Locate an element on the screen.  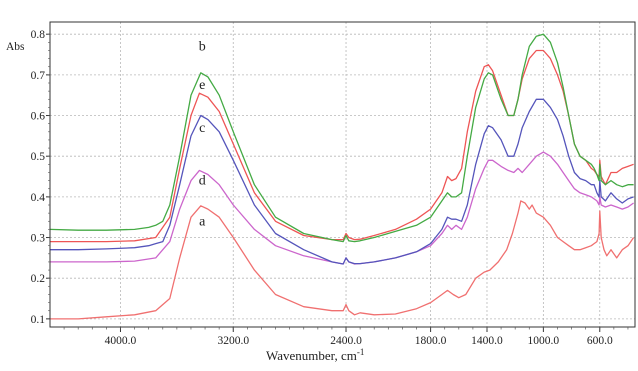
x-tick-label: 600.0 is located at coordinates (600, 341).